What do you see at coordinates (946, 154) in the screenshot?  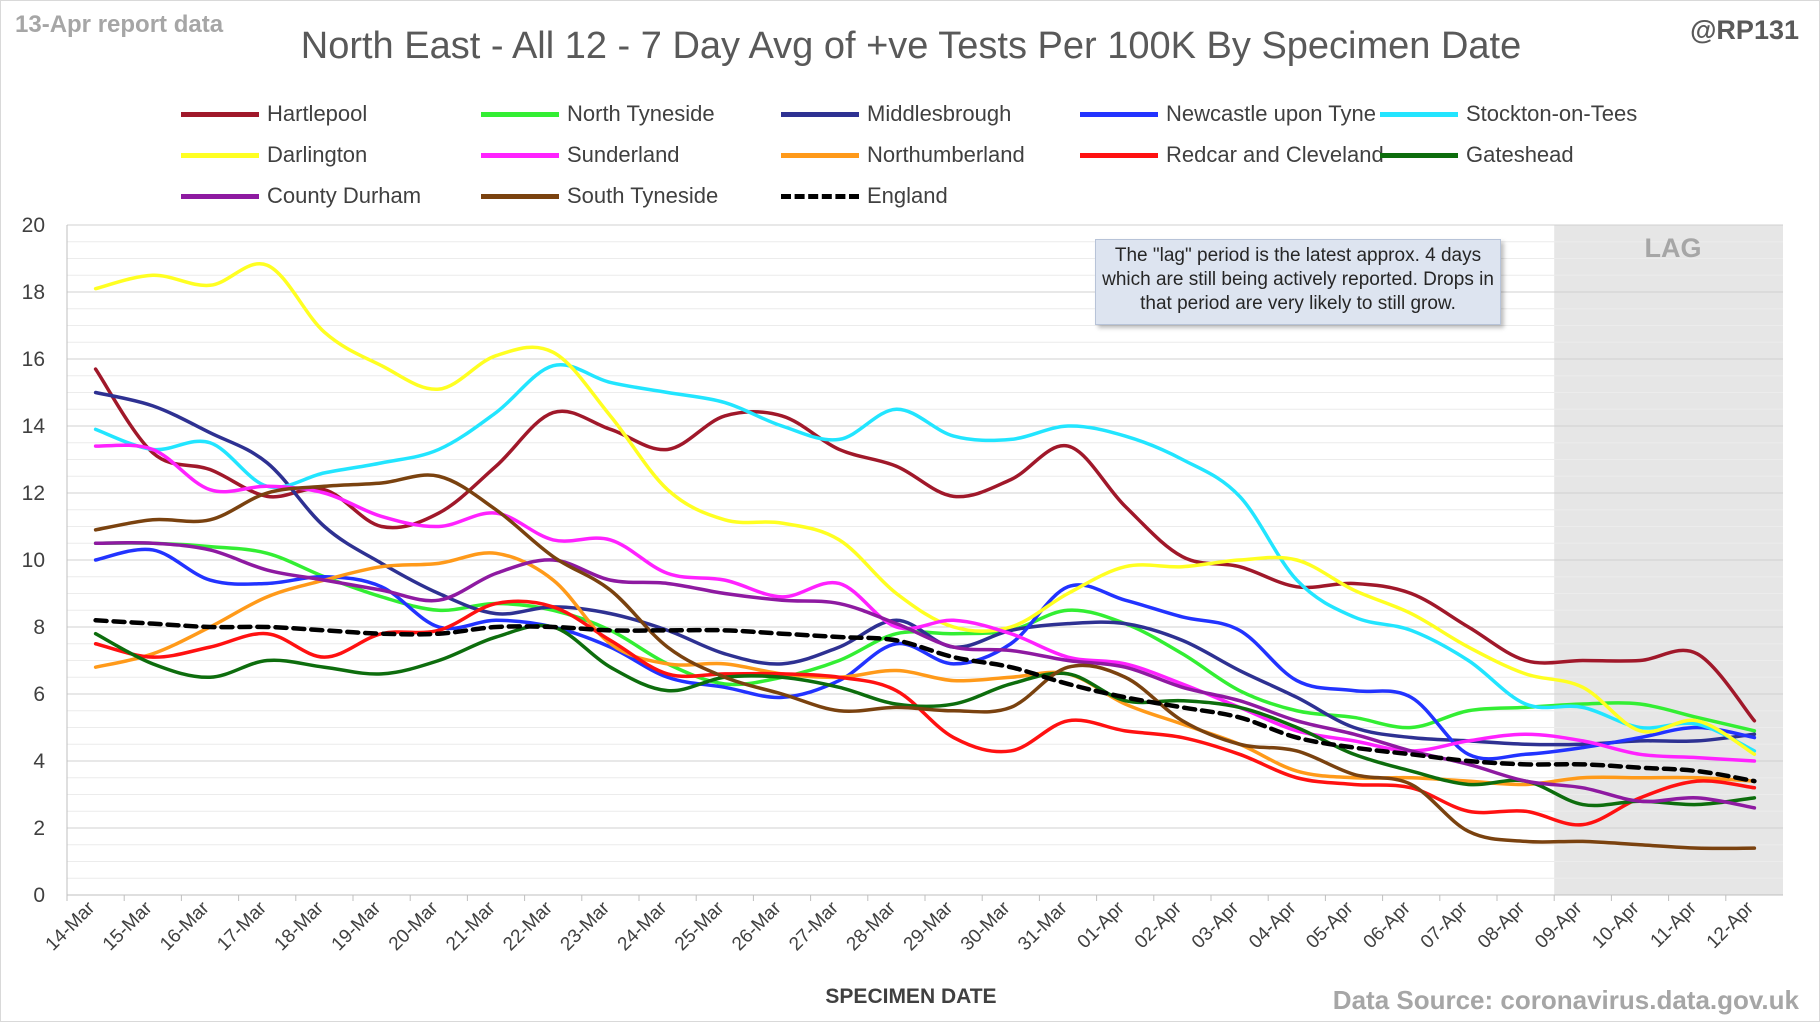 I see `legend-label: Northumberland` at bounding box center [946, 154].